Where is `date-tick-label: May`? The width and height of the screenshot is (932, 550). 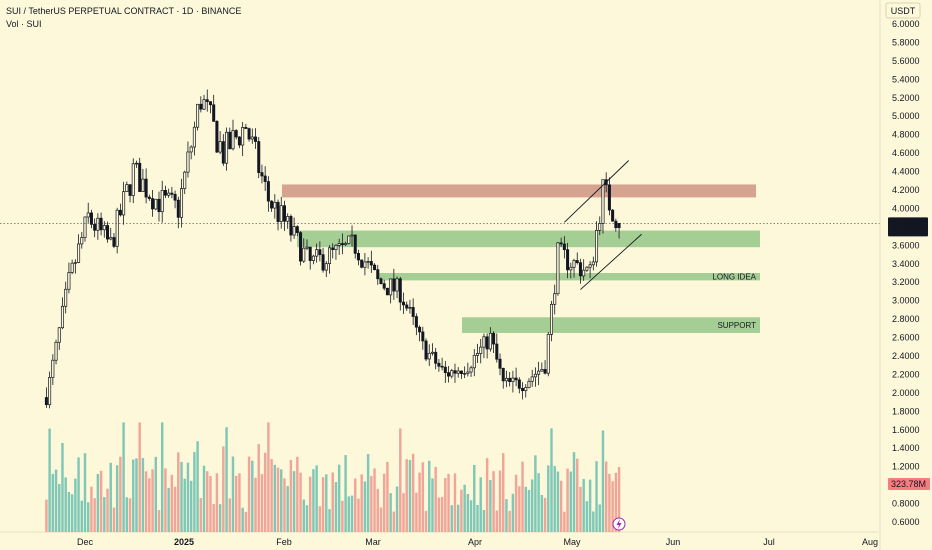
date-tick-label: May is located at coordinates (572, 542).